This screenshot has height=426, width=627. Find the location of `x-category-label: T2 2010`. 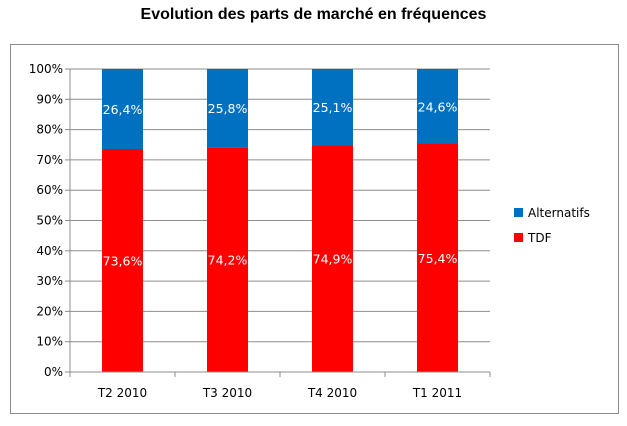

x-category-label: T2 2010 is located at coordinates (122, 393).